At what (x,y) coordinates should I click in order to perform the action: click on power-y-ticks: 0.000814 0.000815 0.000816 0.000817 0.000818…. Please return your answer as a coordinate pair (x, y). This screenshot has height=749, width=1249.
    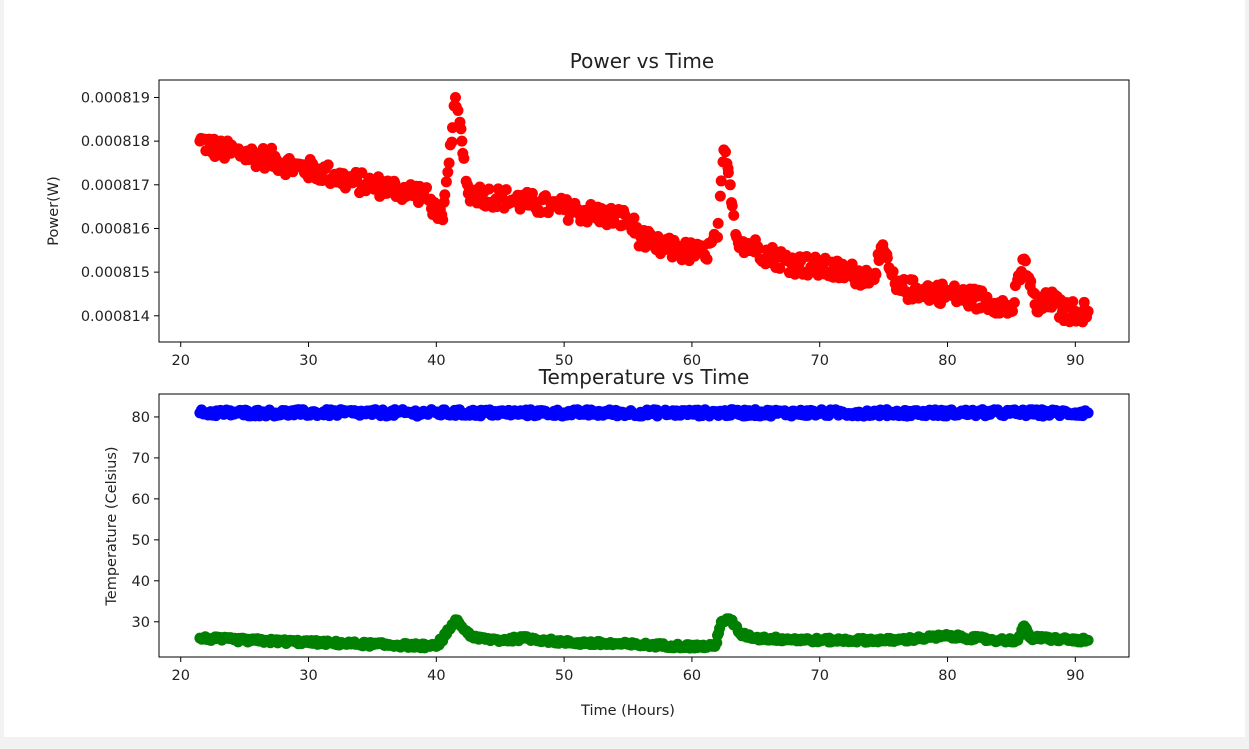
    Looking at the image, I should click on (120, 207).